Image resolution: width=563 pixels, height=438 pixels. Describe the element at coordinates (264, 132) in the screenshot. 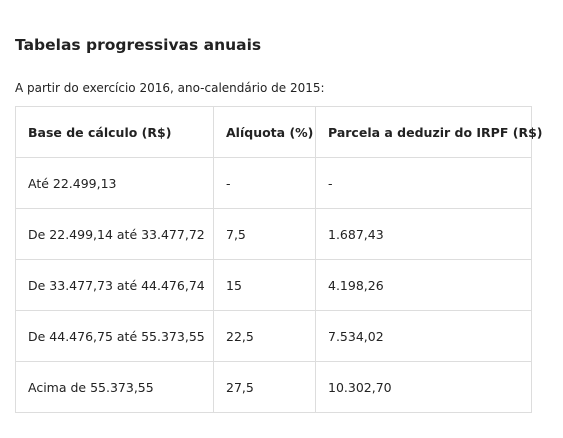

I see `header-aliquota: Alíquota (%)` at that location.